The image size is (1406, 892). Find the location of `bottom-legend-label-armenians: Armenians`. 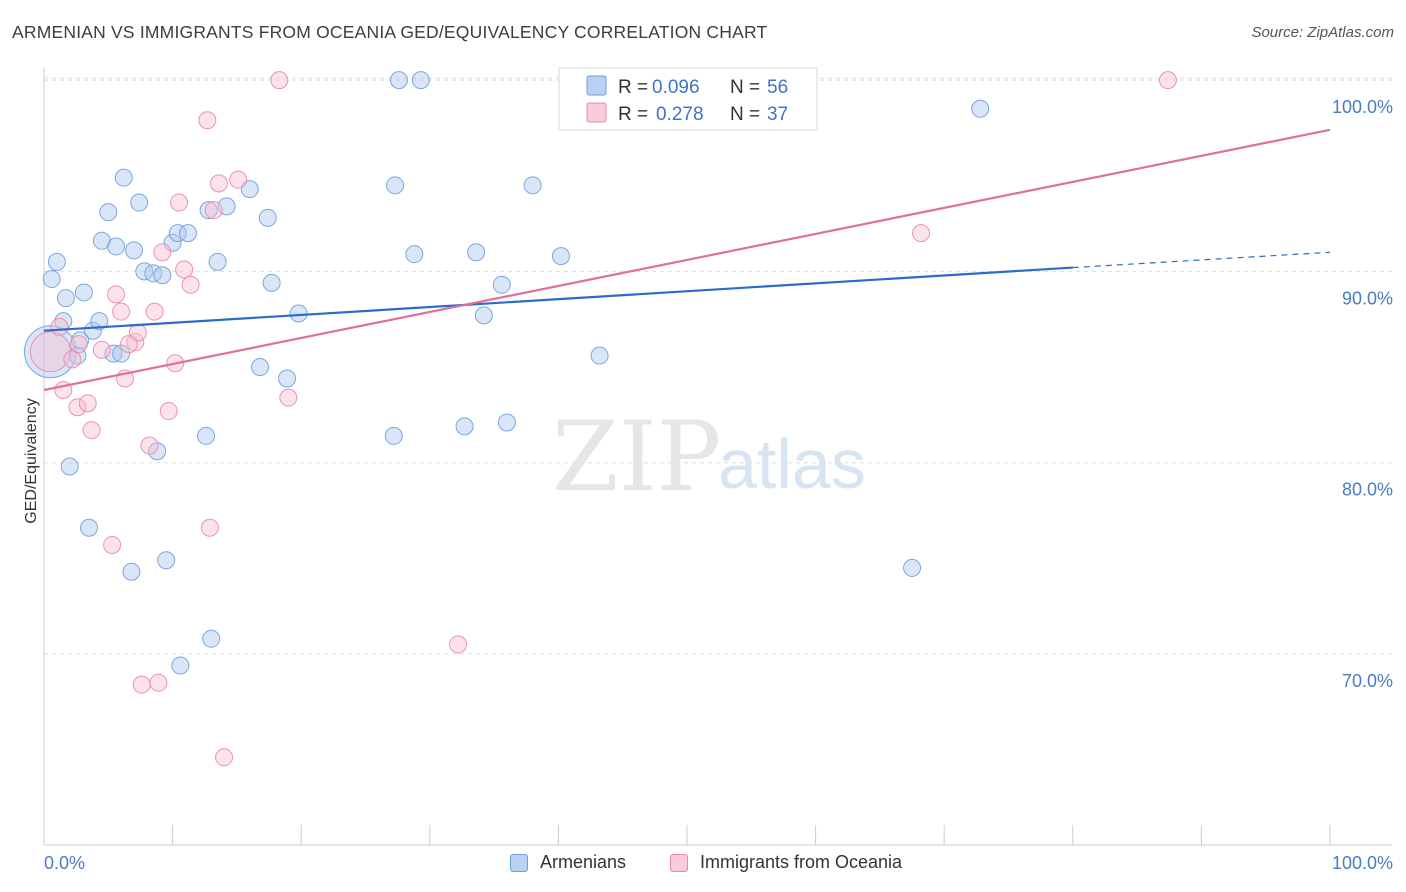

bottom-legend-label-armenians: Armenians is located at coordinates (583, 862).